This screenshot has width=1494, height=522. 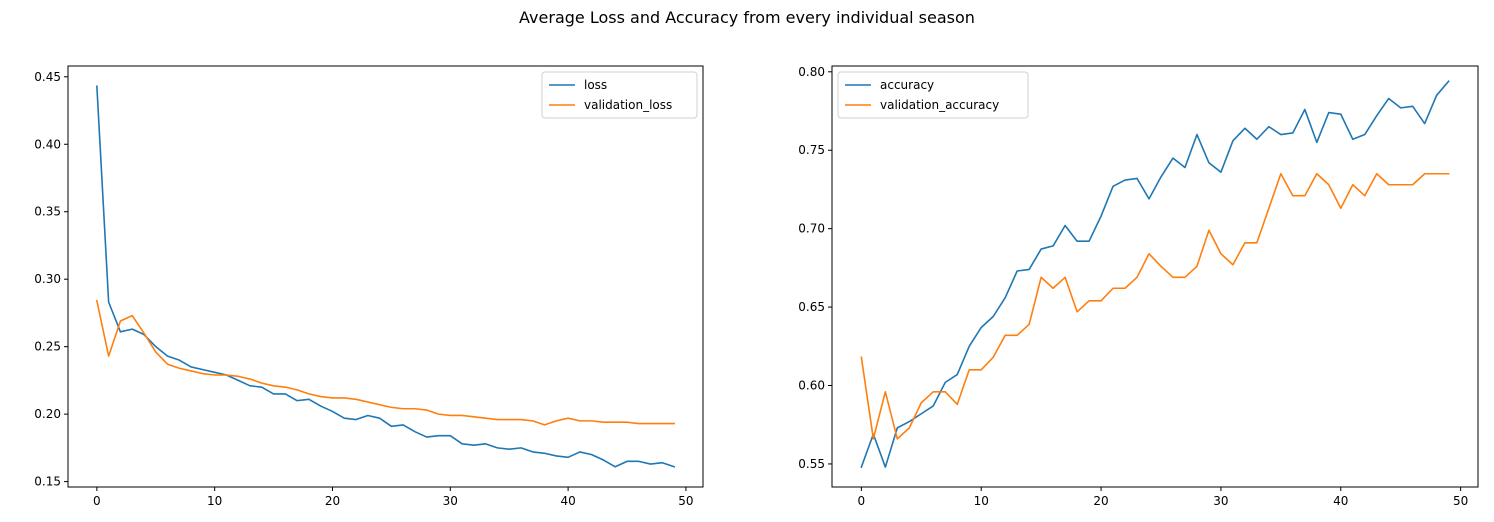 I want to click on y-tick-label: 0.60, so click(x=811, y=386).